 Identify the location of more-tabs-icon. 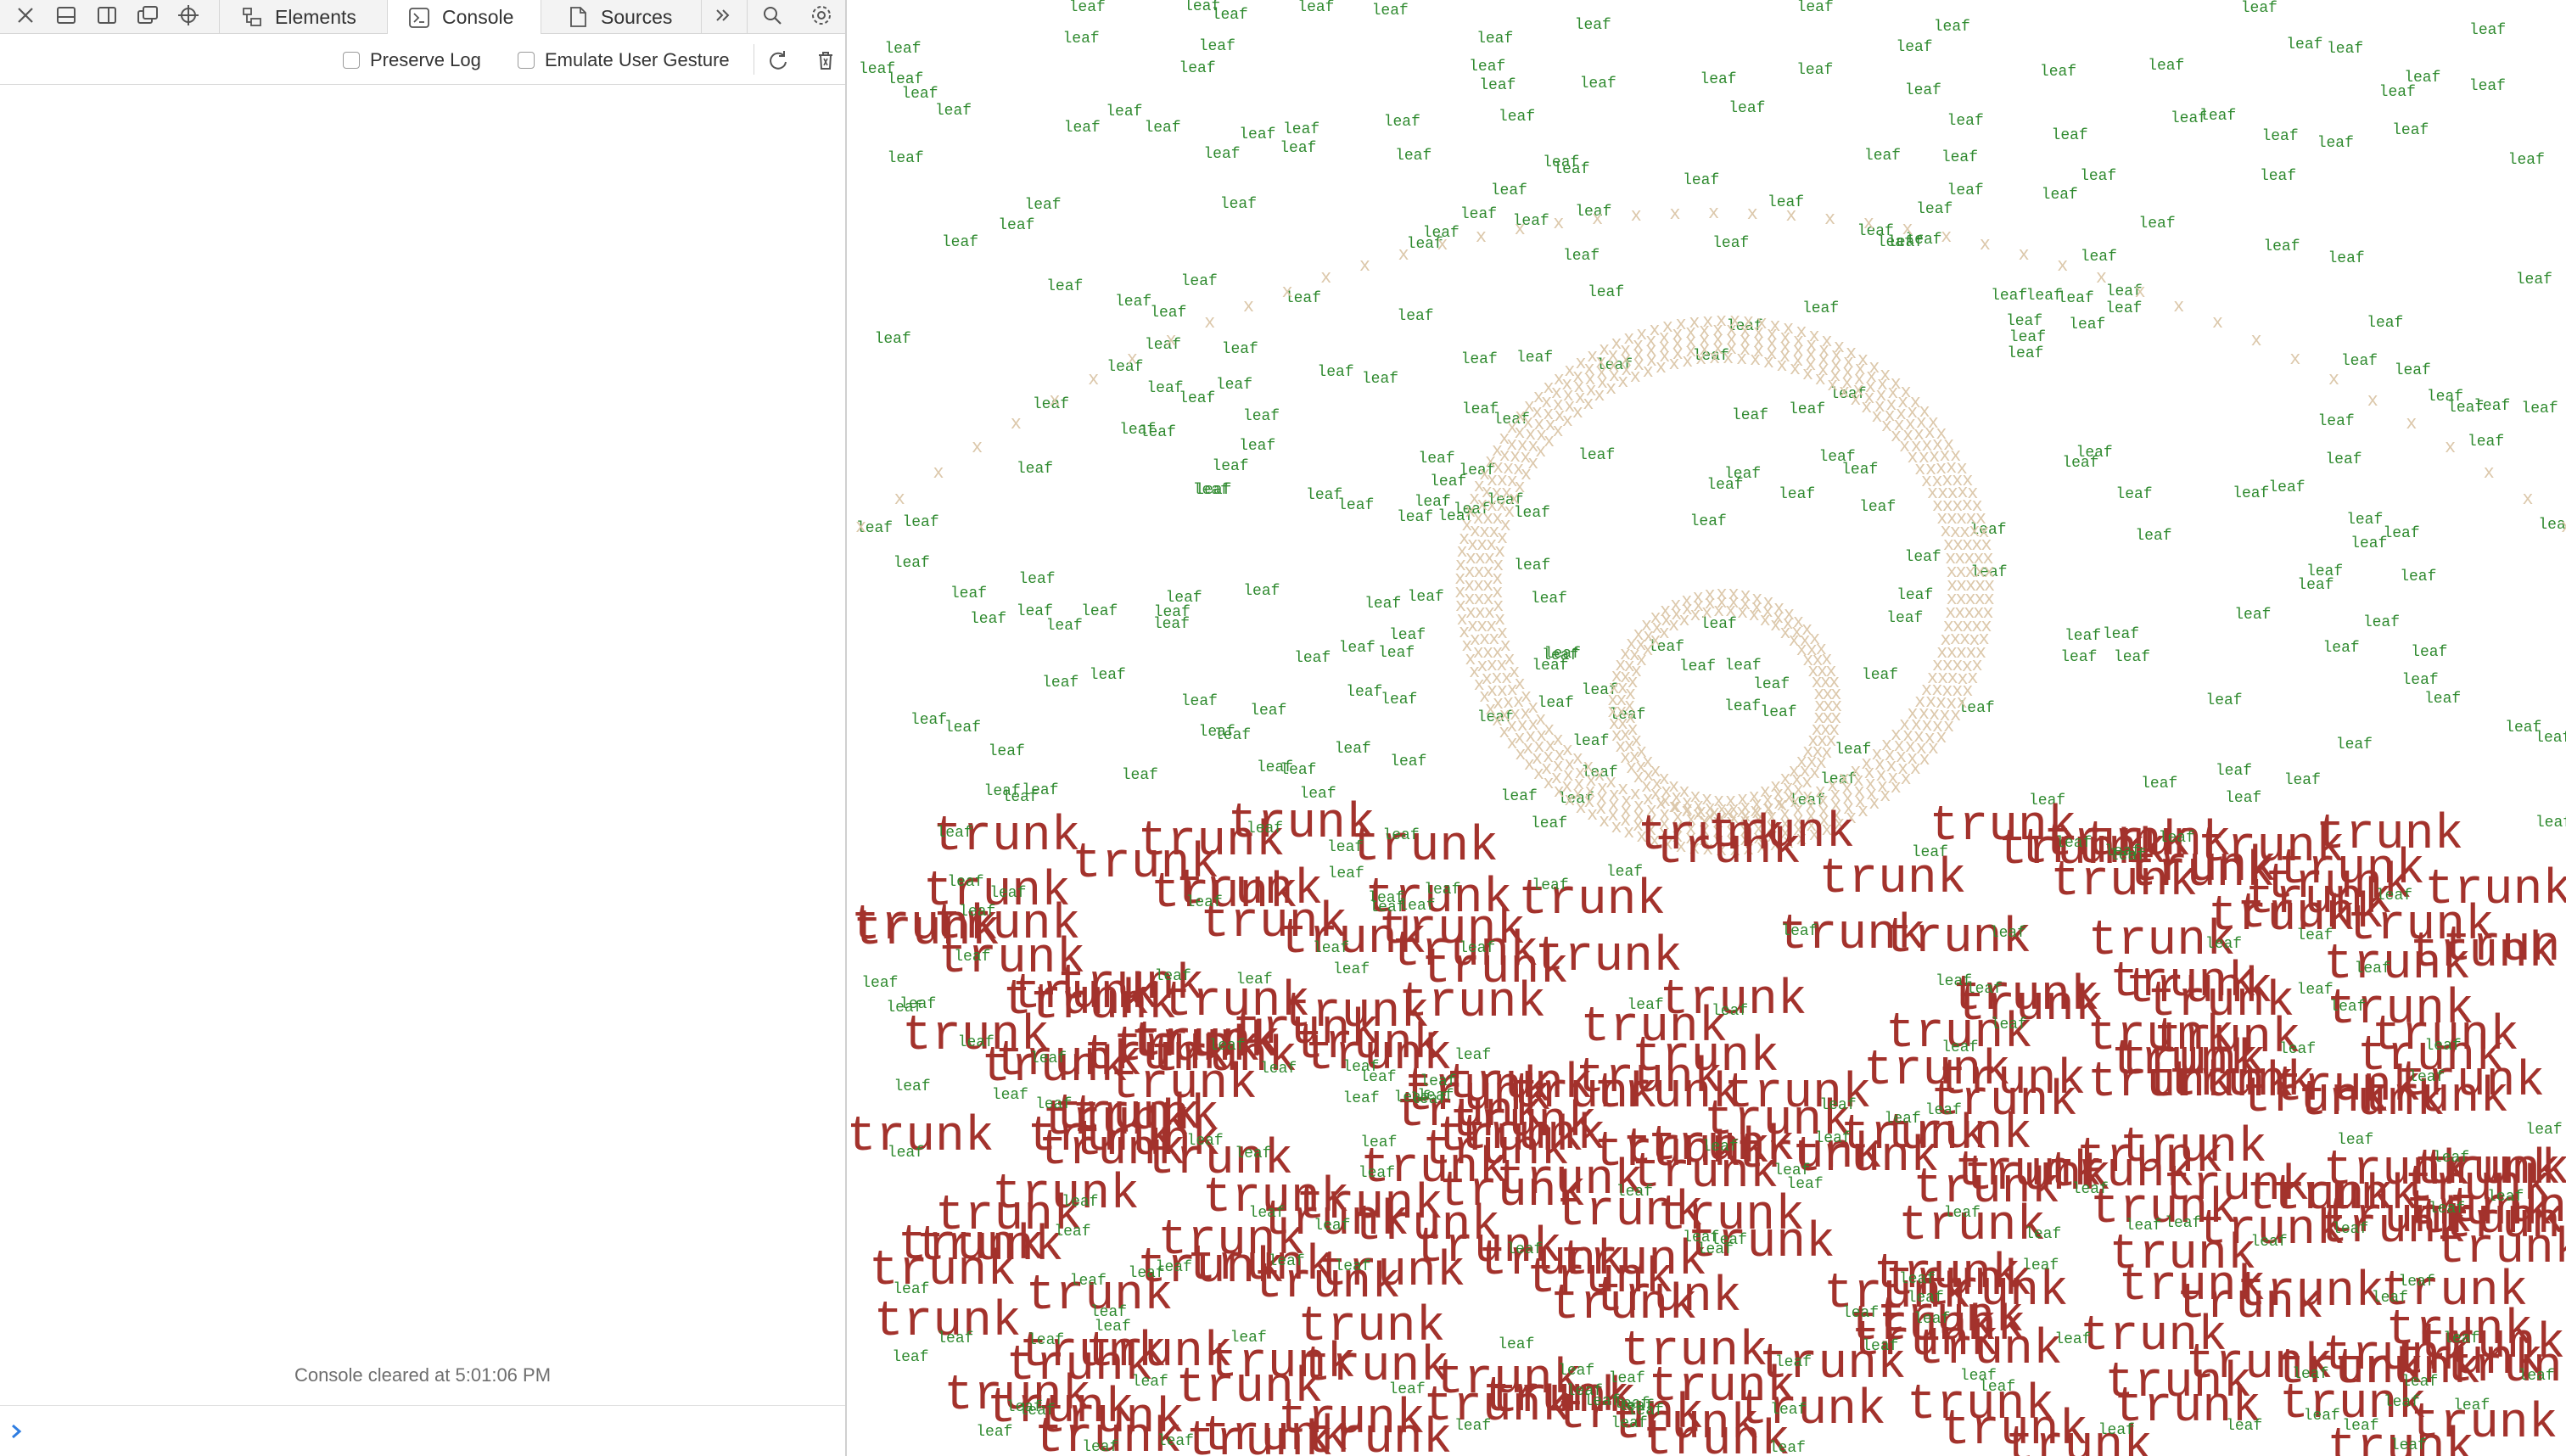
(723, 15).